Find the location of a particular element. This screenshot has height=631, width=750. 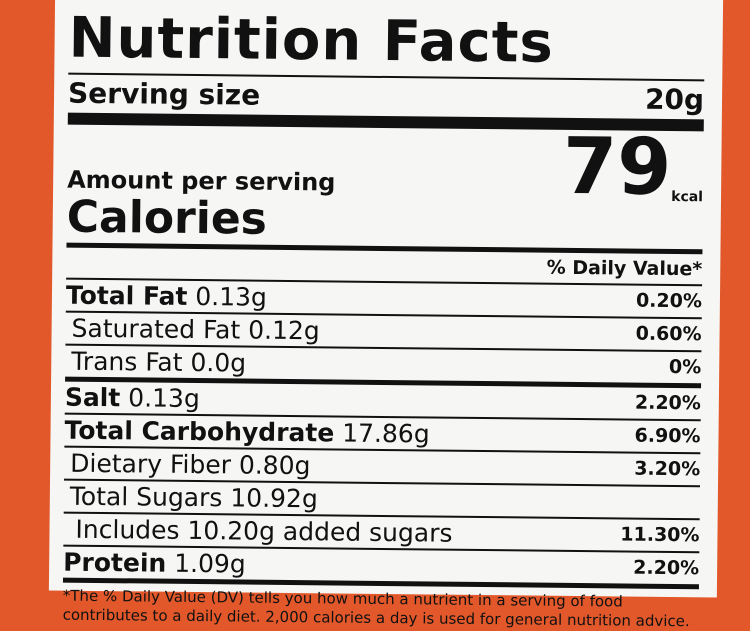

nutrient-left: Trans Fat 0.0g is located at coordinates (155, 362).